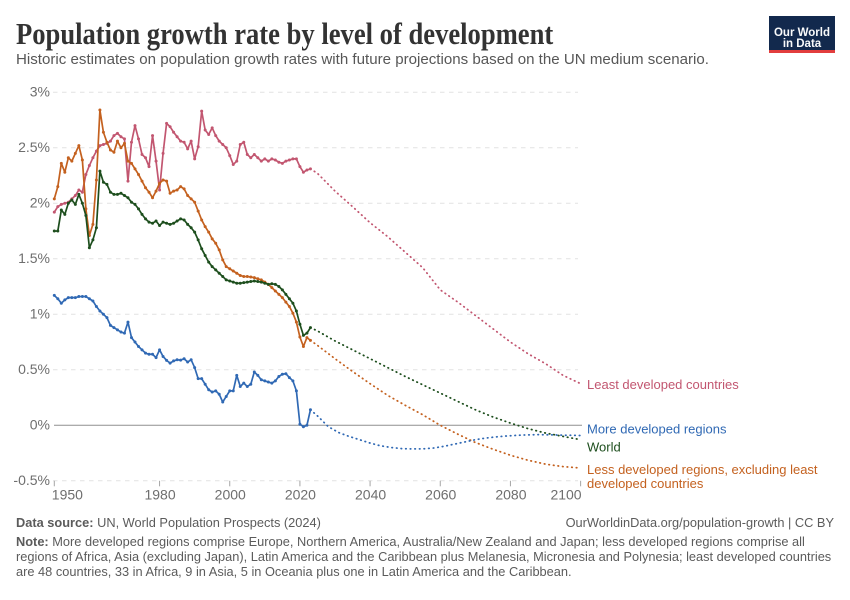  I want to click on svg-text: 1%, so click(40, 314).